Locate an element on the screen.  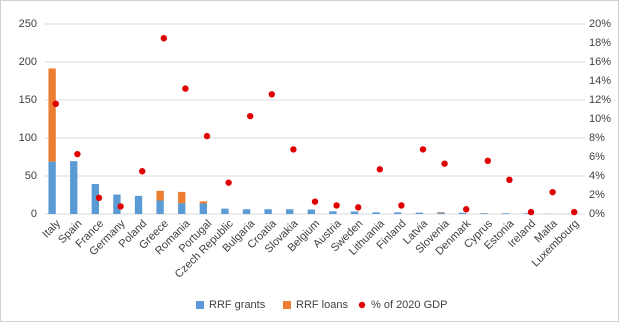
legend-label: RRF loans is located at coordinates (322, 305).